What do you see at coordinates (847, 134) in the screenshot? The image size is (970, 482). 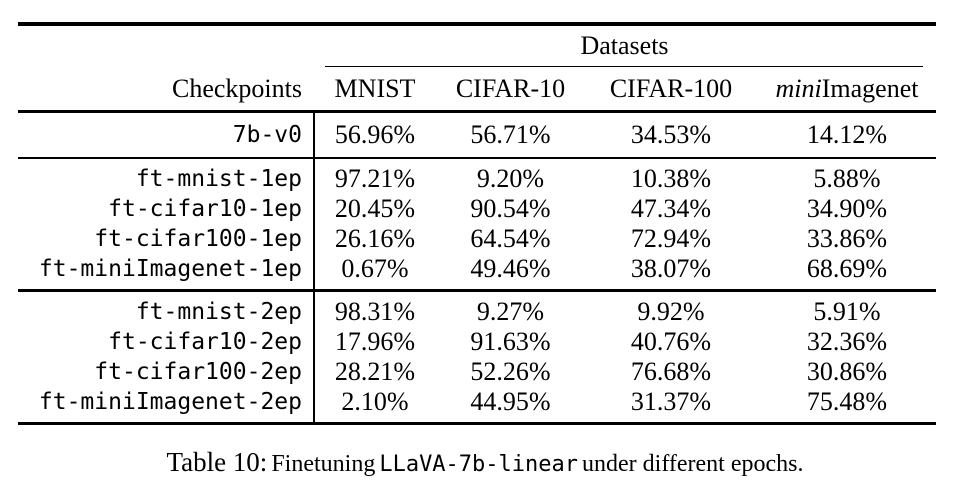 I see `accuracy-miniimagenet: 14.12%` at bounding box center [847, 134].